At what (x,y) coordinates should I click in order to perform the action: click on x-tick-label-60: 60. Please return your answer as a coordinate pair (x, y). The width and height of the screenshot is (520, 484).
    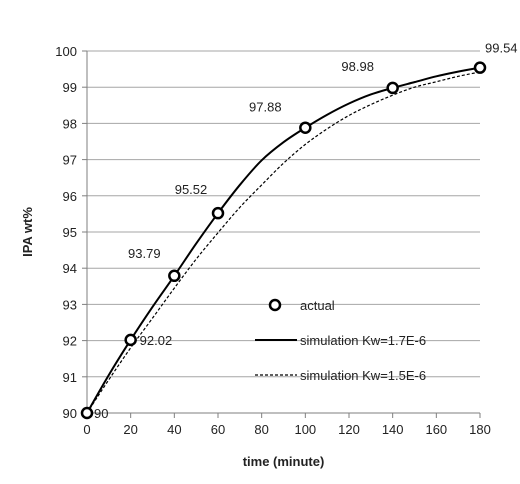
    Looking at the image, I should click on (218, 429).